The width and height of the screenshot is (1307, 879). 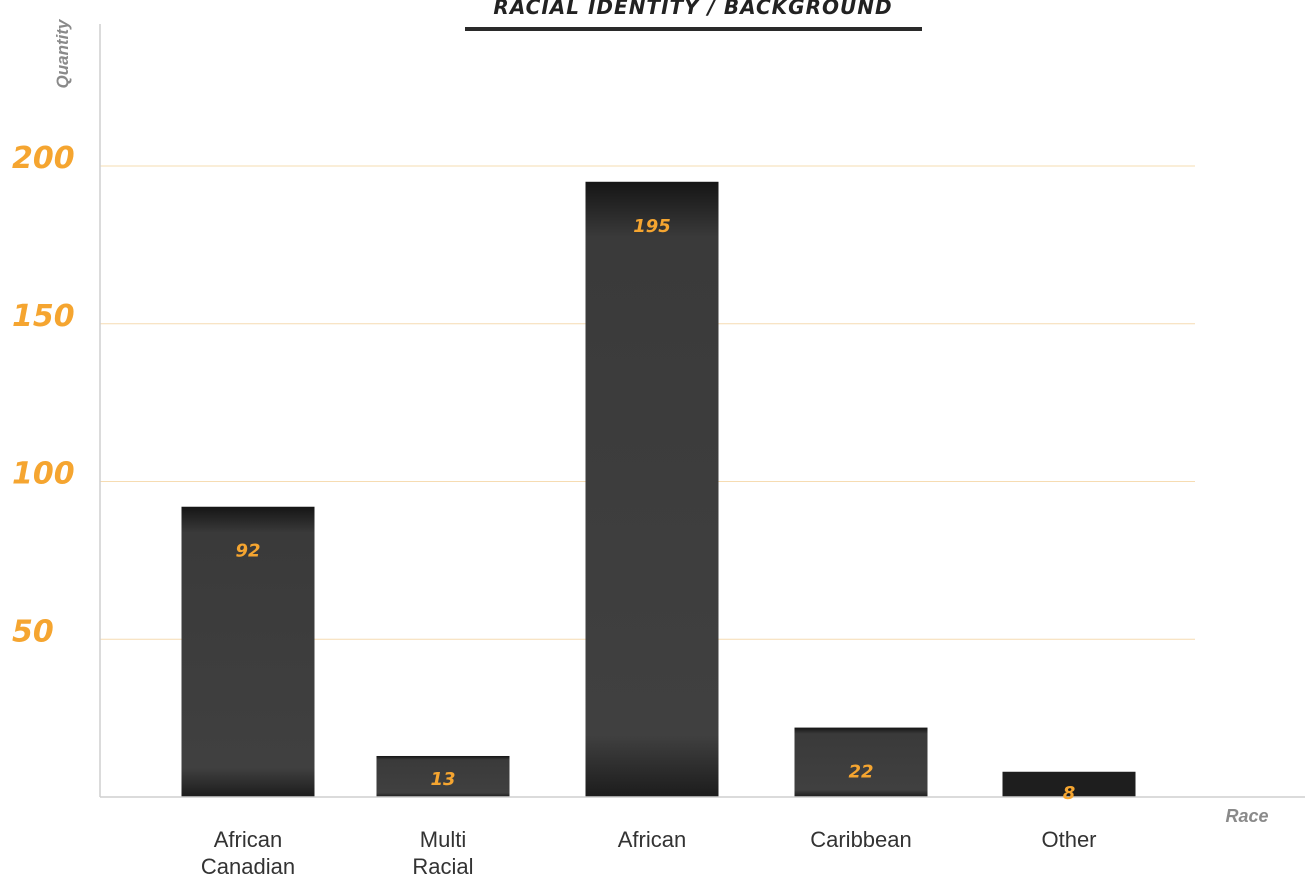 I want to click on y-tick-label: 50, so click(x=33, y=631).